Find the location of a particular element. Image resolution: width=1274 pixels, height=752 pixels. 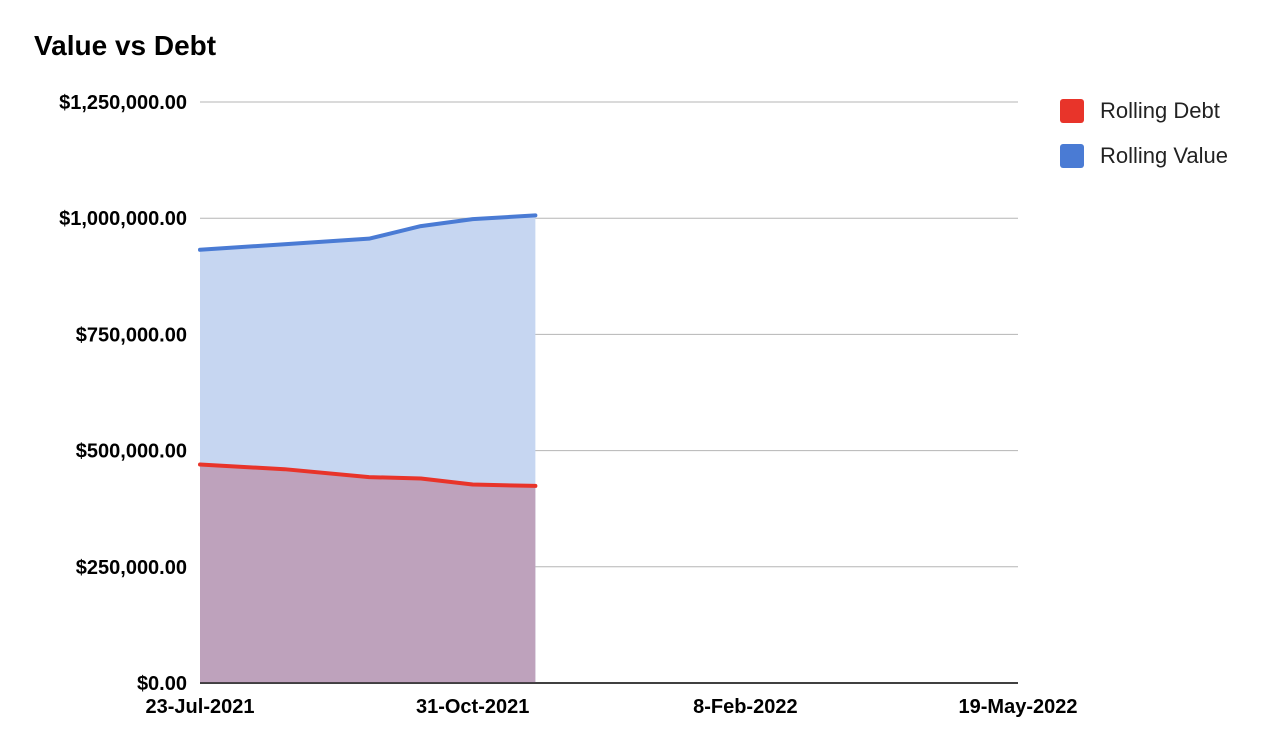

area-rolling-debt is located at coordinates (368, 573).